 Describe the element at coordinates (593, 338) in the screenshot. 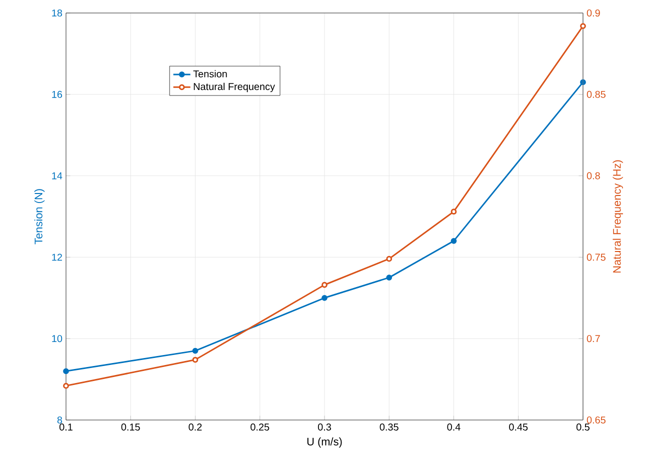

I see `y2-tick-label: 0.7` at that location.